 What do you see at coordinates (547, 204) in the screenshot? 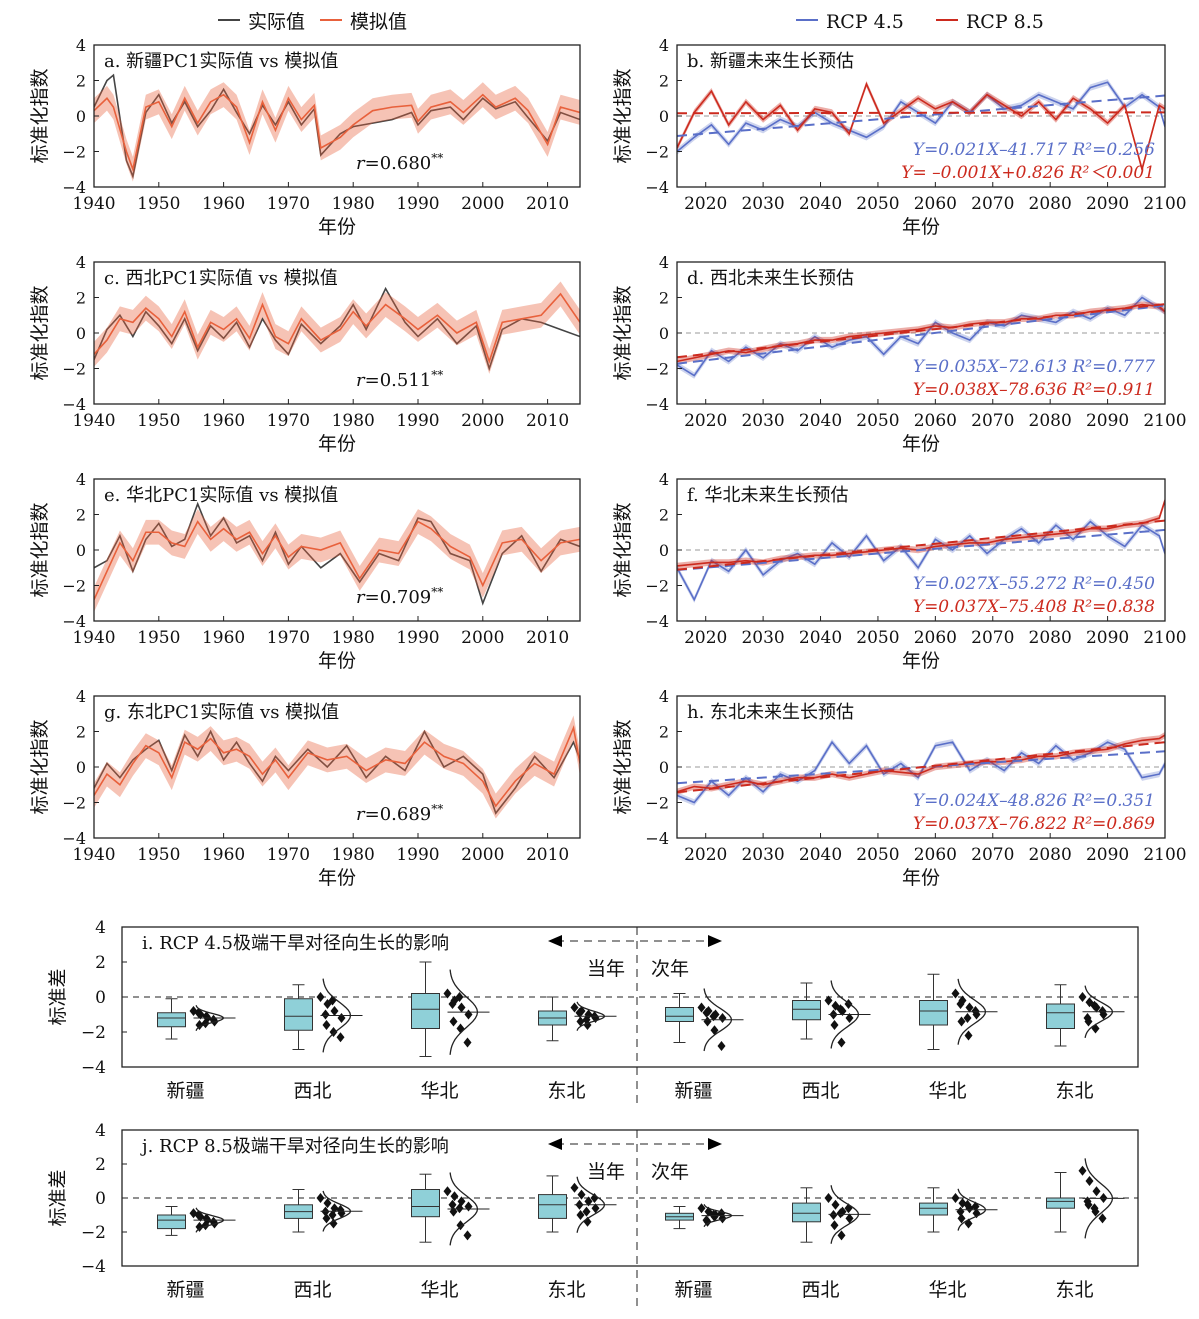
I see `x-tick-label: 2010` at bounding box center [547, 204].